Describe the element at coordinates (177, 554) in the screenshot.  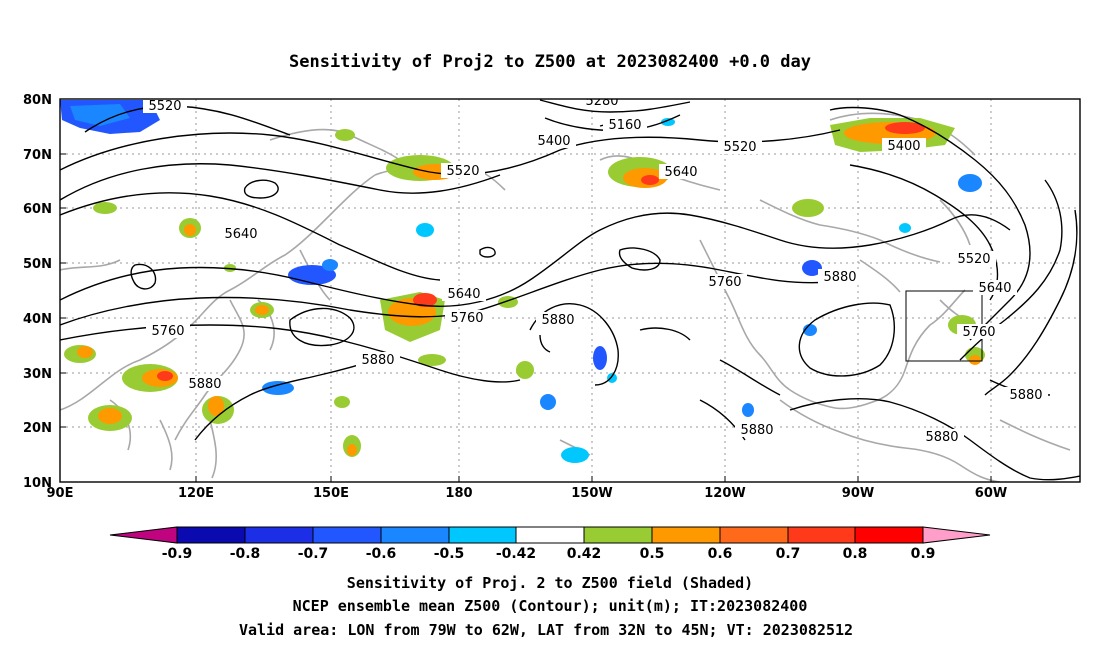
I see `colorbar-label: -0.9` at that location.